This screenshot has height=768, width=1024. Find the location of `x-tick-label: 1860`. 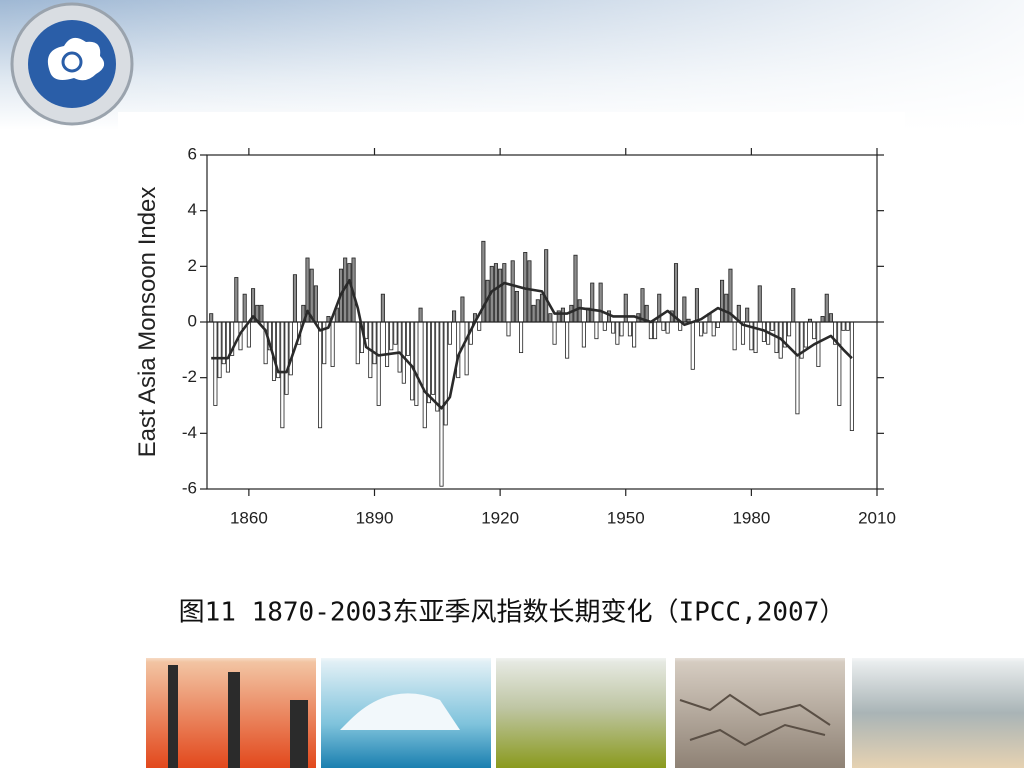

x-tick-label: 1860 is located at coordinates (249, 517).